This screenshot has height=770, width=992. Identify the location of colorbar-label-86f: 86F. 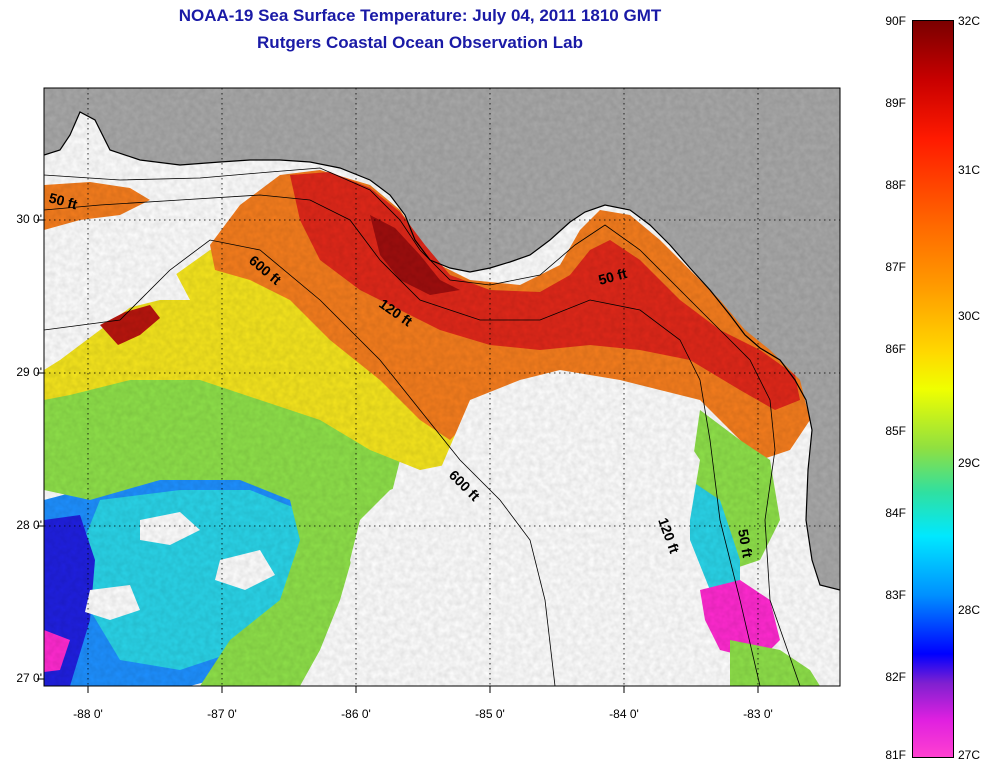
(895, 349).